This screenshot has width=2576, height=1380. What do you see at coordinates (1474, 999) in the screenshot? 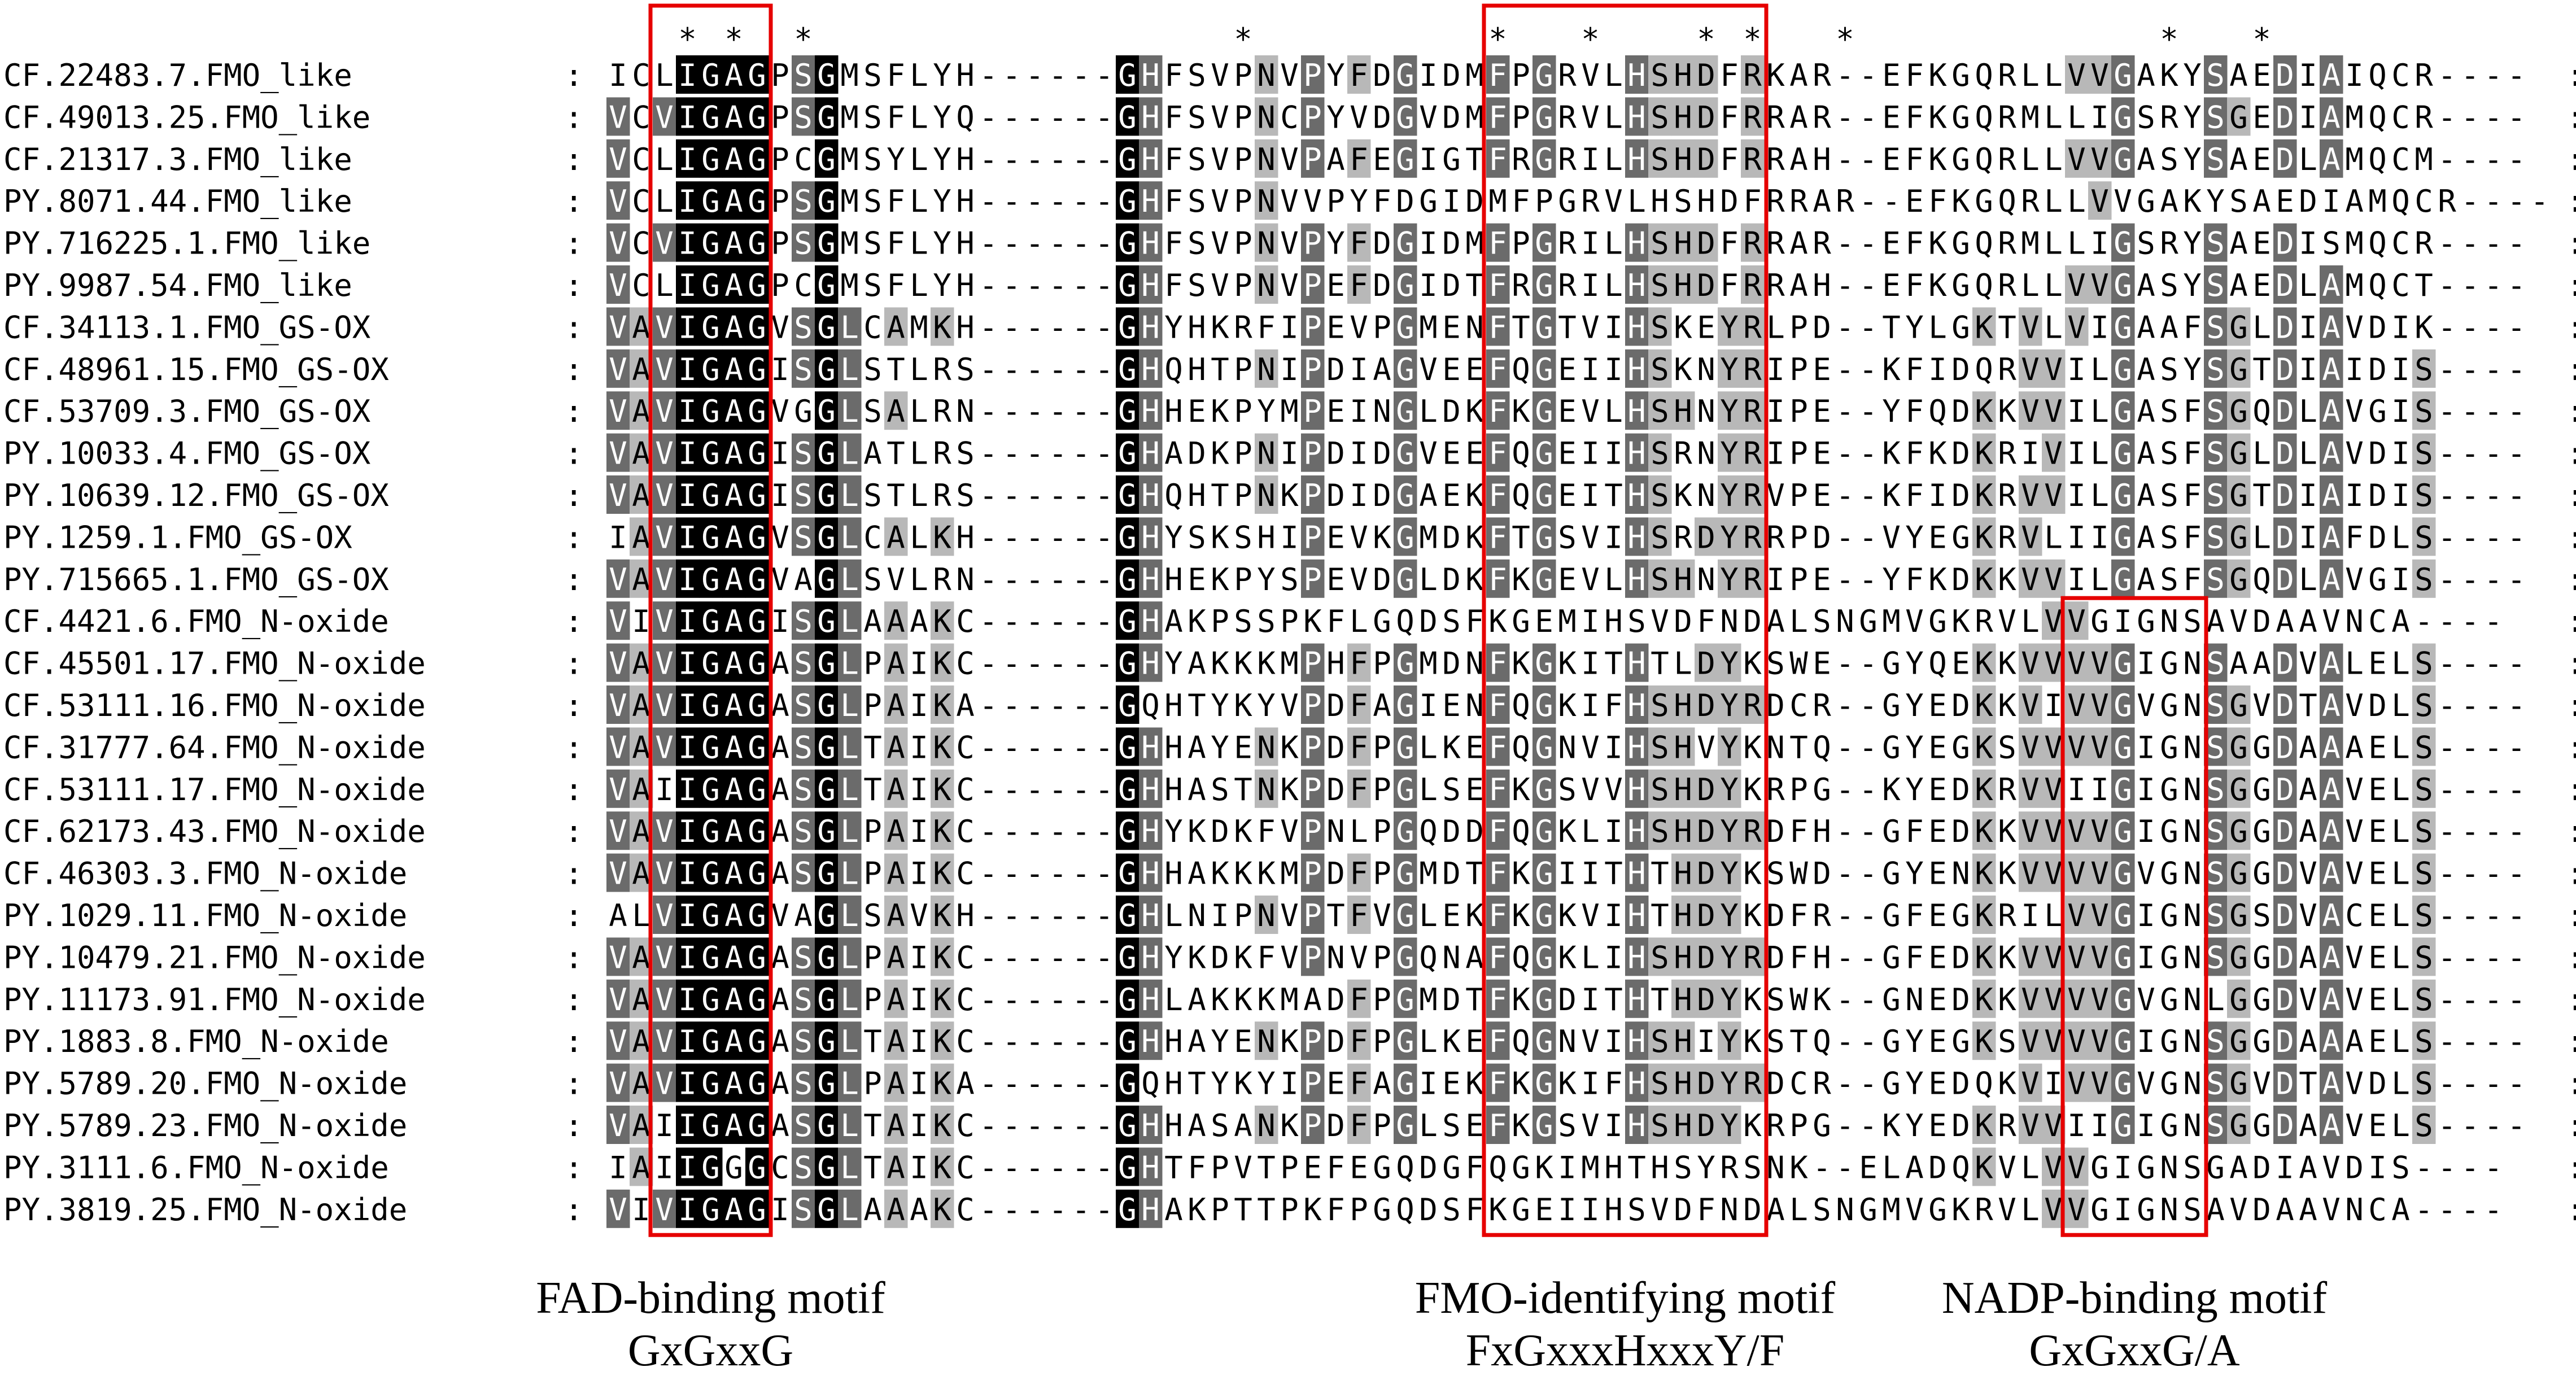
I see `residue: T` at bounding box center [1474, 999].